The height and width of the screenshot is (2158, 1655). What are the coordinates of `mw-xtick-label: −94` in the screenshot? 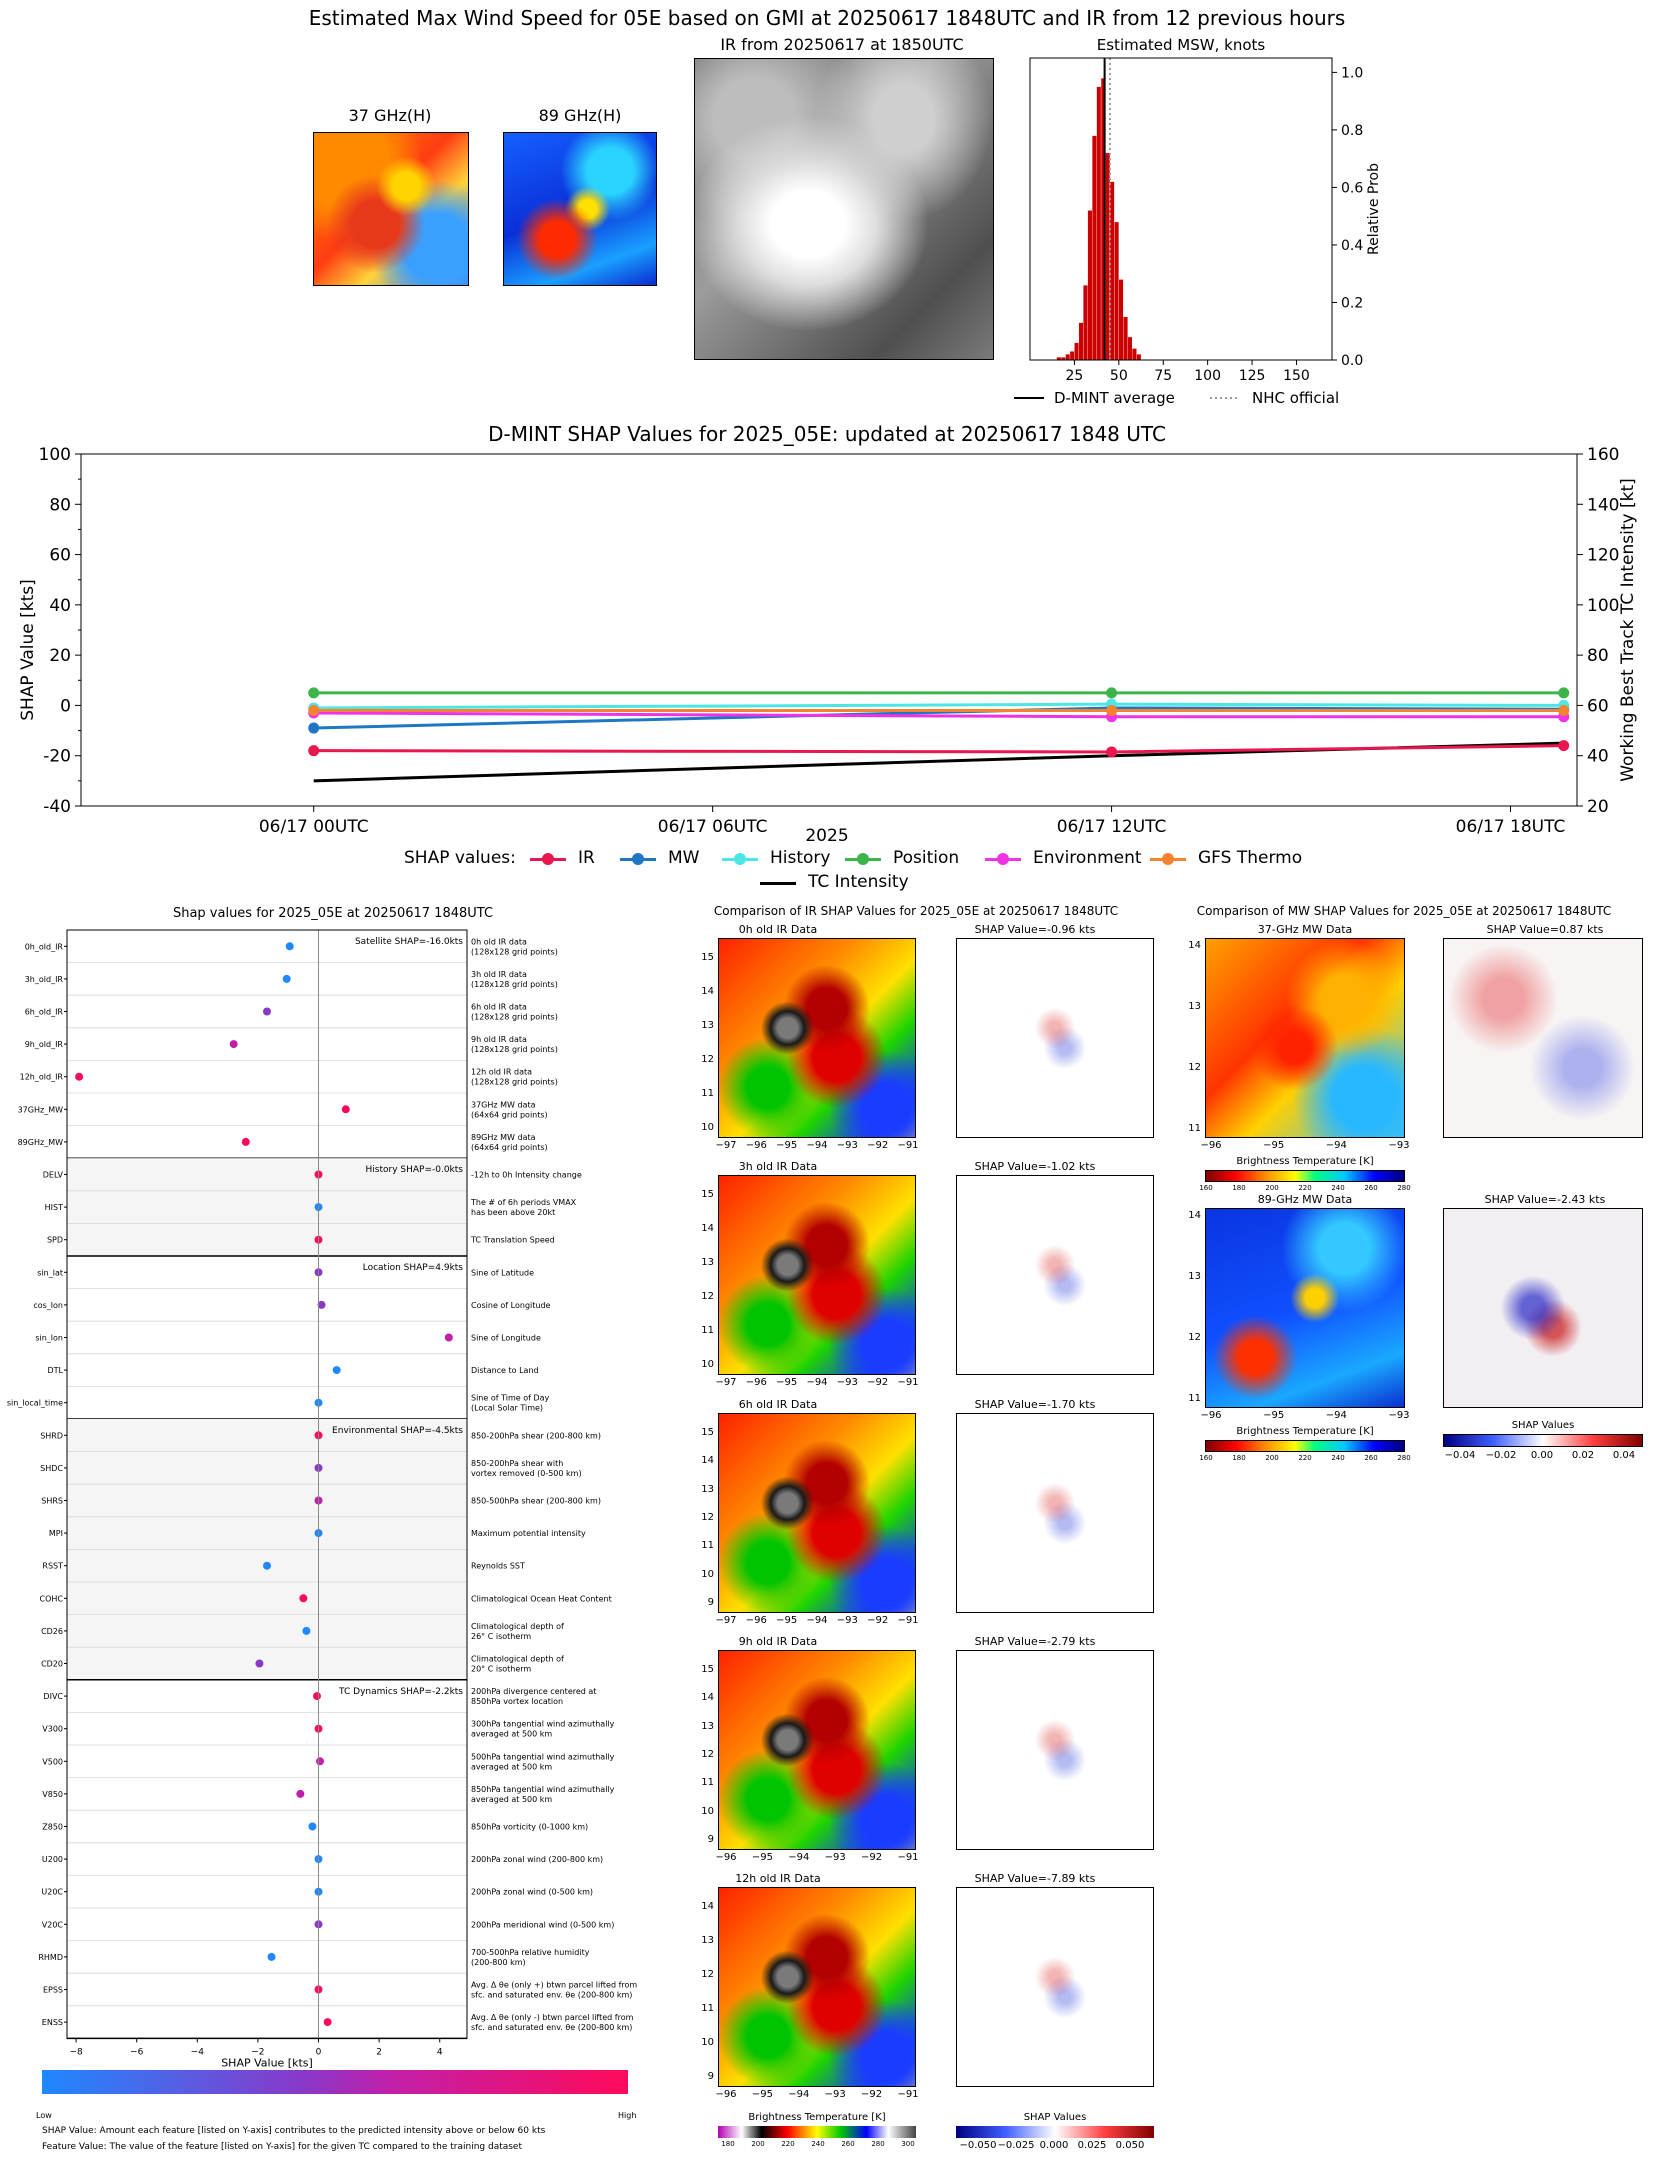 It's located at (1336, 1145).